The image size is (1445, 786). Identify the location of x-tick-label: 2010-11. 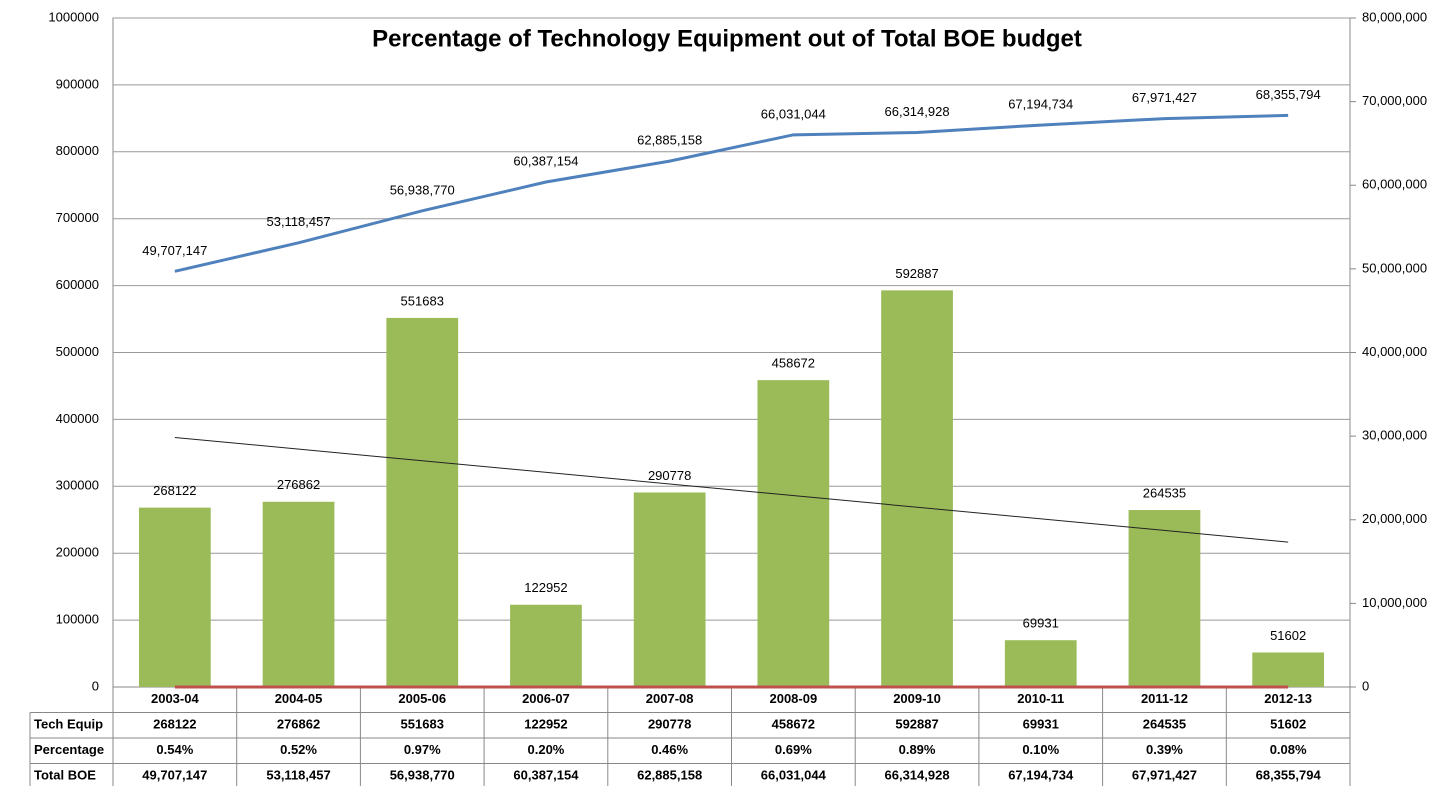
(1040, 698).